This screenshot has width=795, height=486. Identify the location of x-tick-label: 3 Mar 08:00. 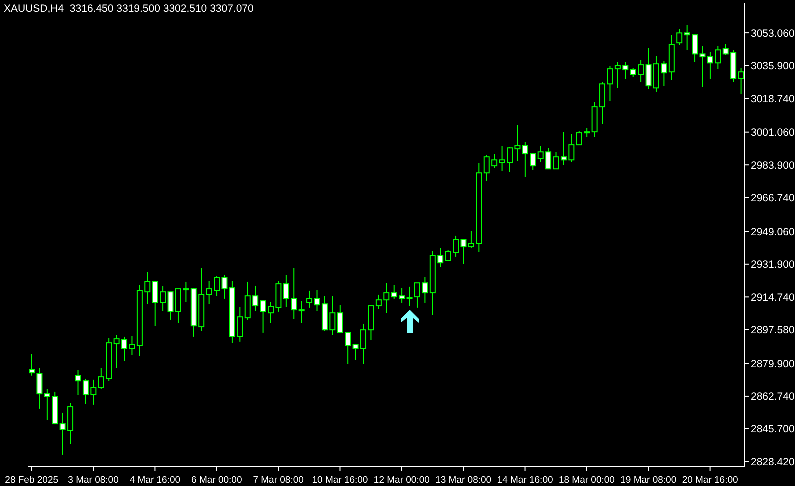
(93, 480).